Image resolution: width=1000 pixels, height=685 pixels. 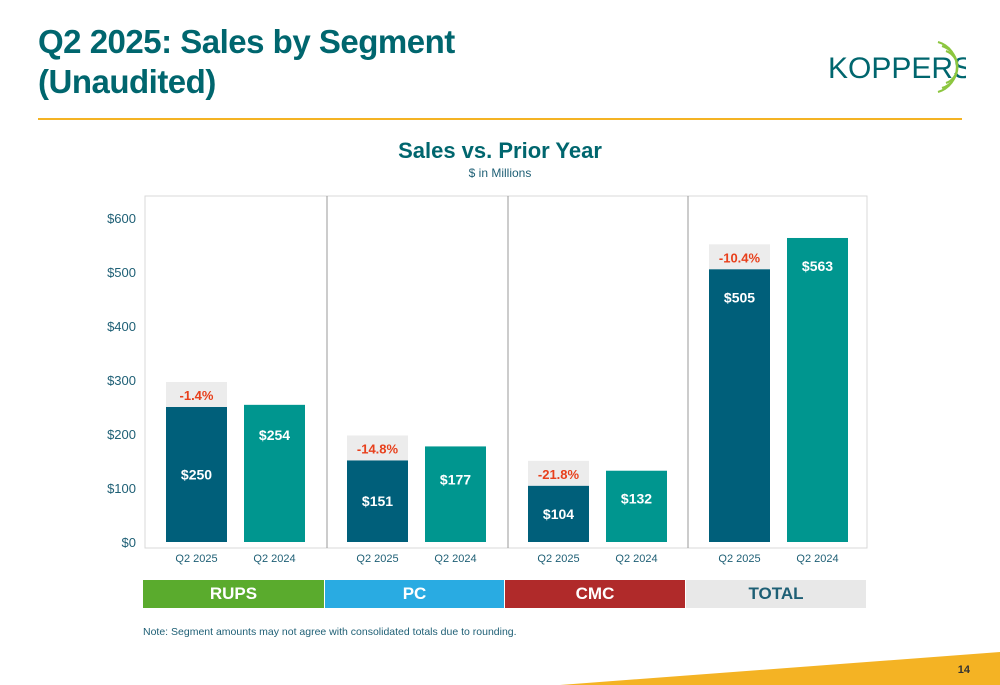 What do you see at coordinates (121, 326) in the screenshot?
I see `y-tick-label: $400` at bounding box center [121, 326].